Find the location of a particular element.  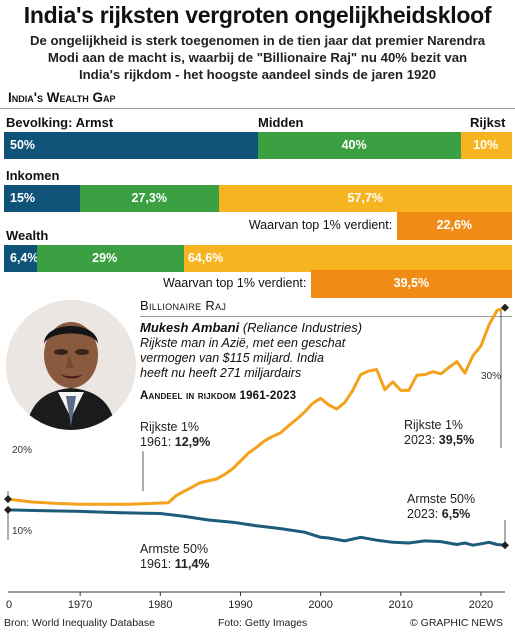

top1-bar-inkomen is located at coordinates (454, 226).